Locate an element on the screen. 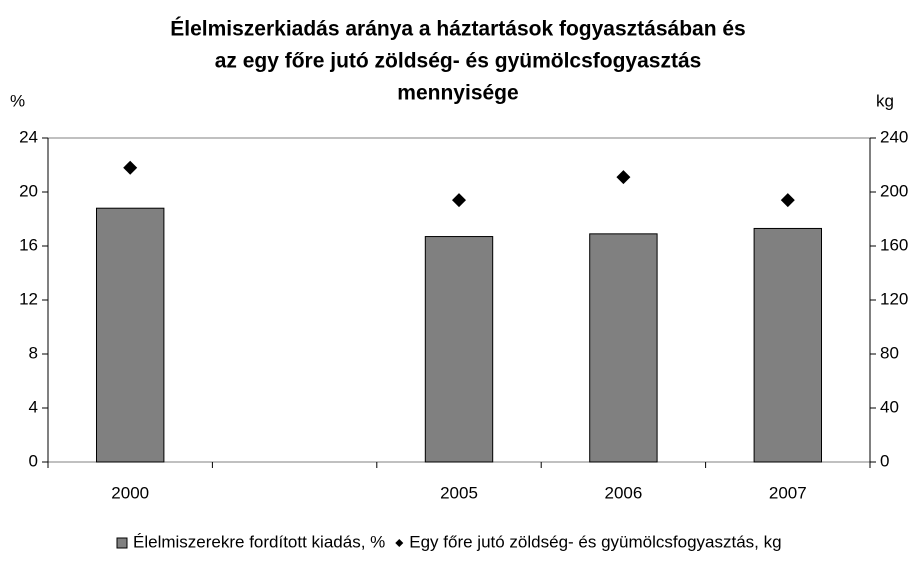  x-tick-label: 2000 is located at coordinates (130, 492).